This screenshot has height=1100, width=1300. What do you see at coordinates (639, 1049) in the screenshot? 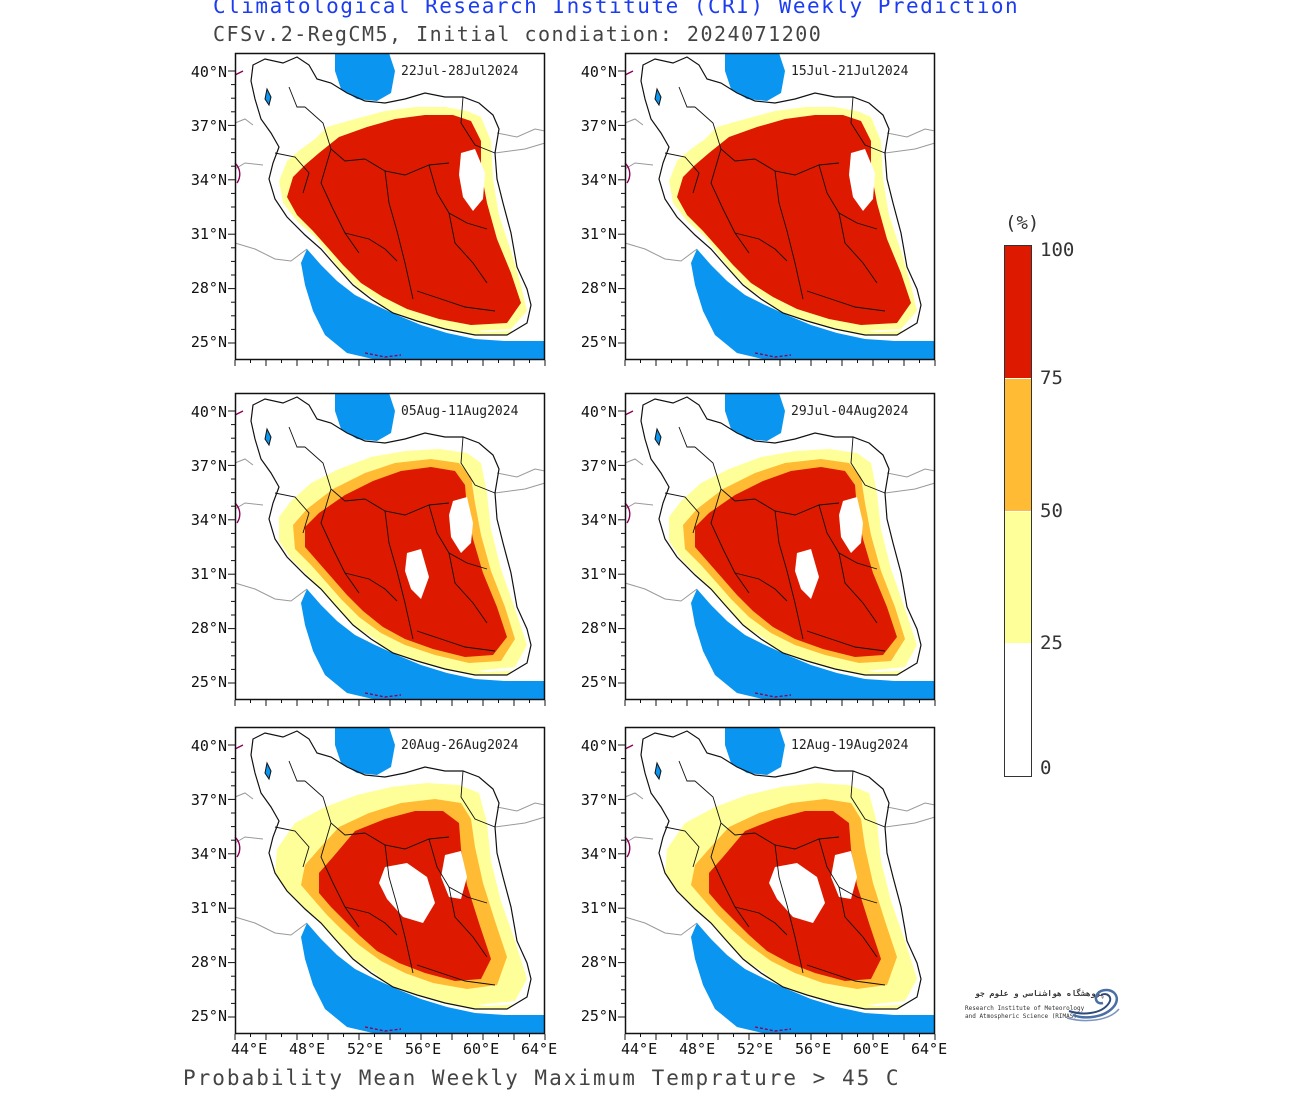
I see `lon-tick-label: 44°E` at bounding box center [639, 1049].